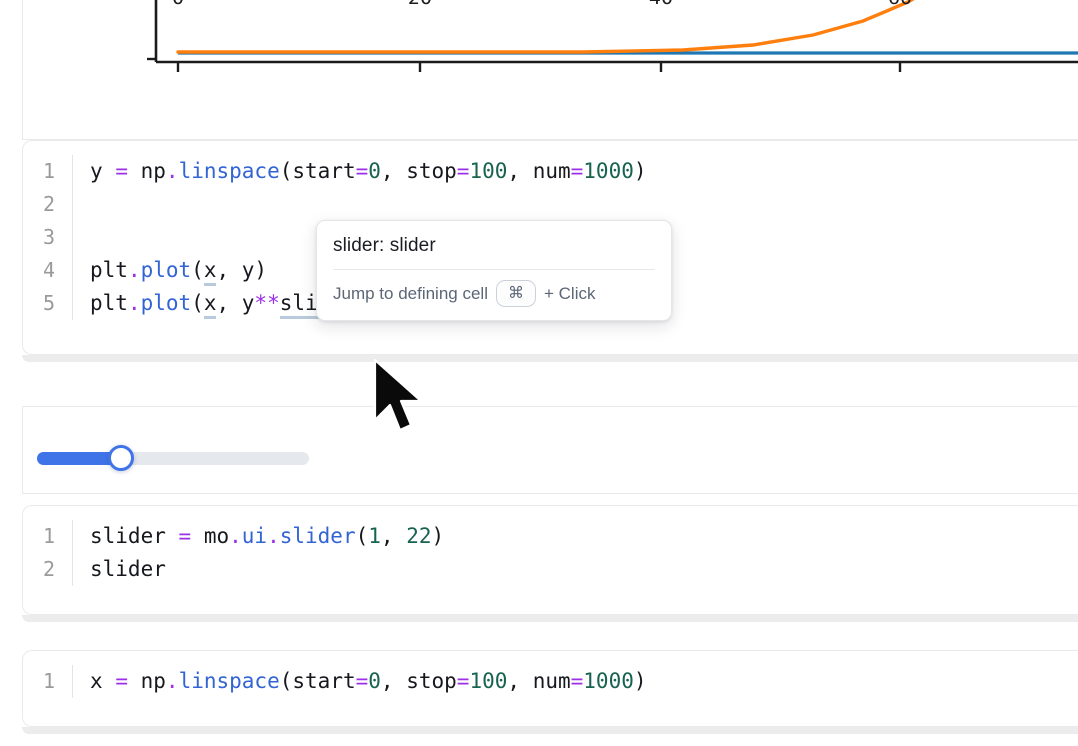  I want to click on slider-thumb, so click(121, 458).